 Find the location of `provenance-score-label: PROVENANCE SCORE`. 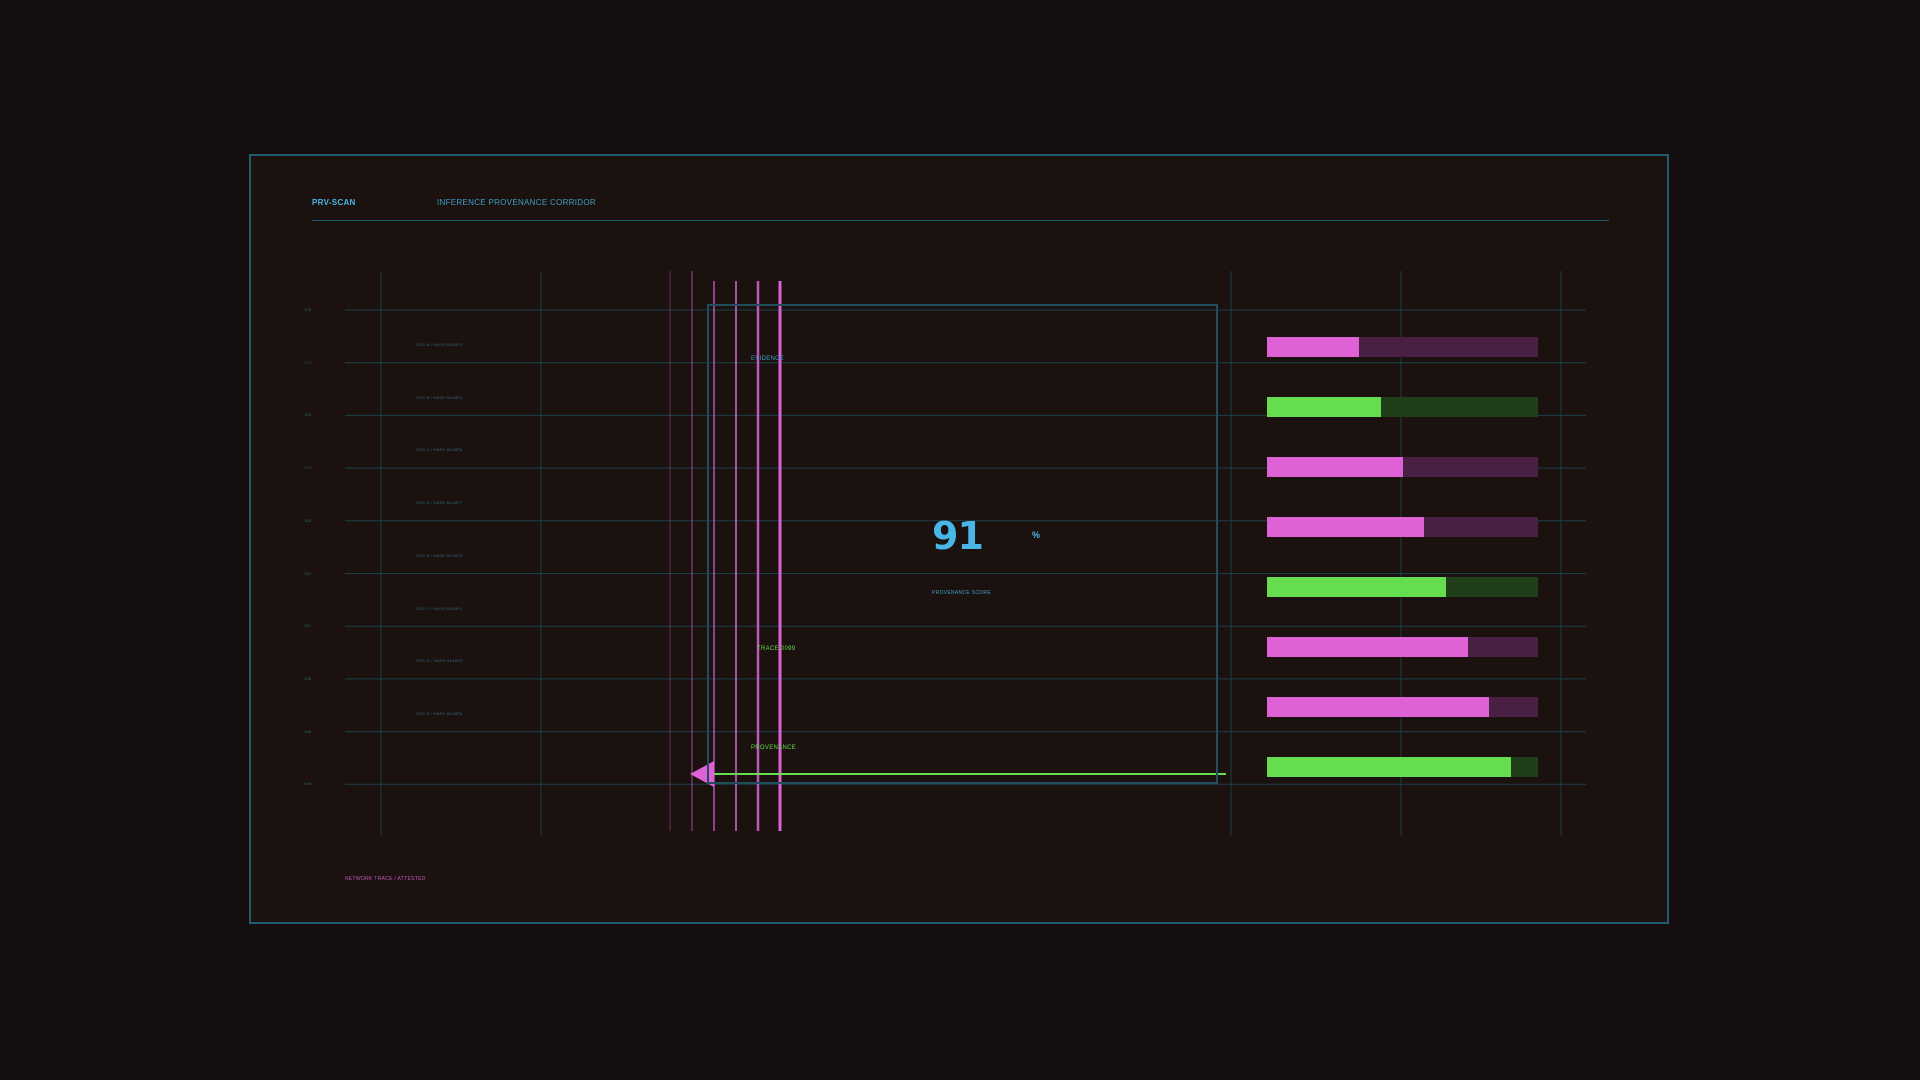

provenance-score-label: PROVENANCE SCORE is located at coordinates (961, 593).